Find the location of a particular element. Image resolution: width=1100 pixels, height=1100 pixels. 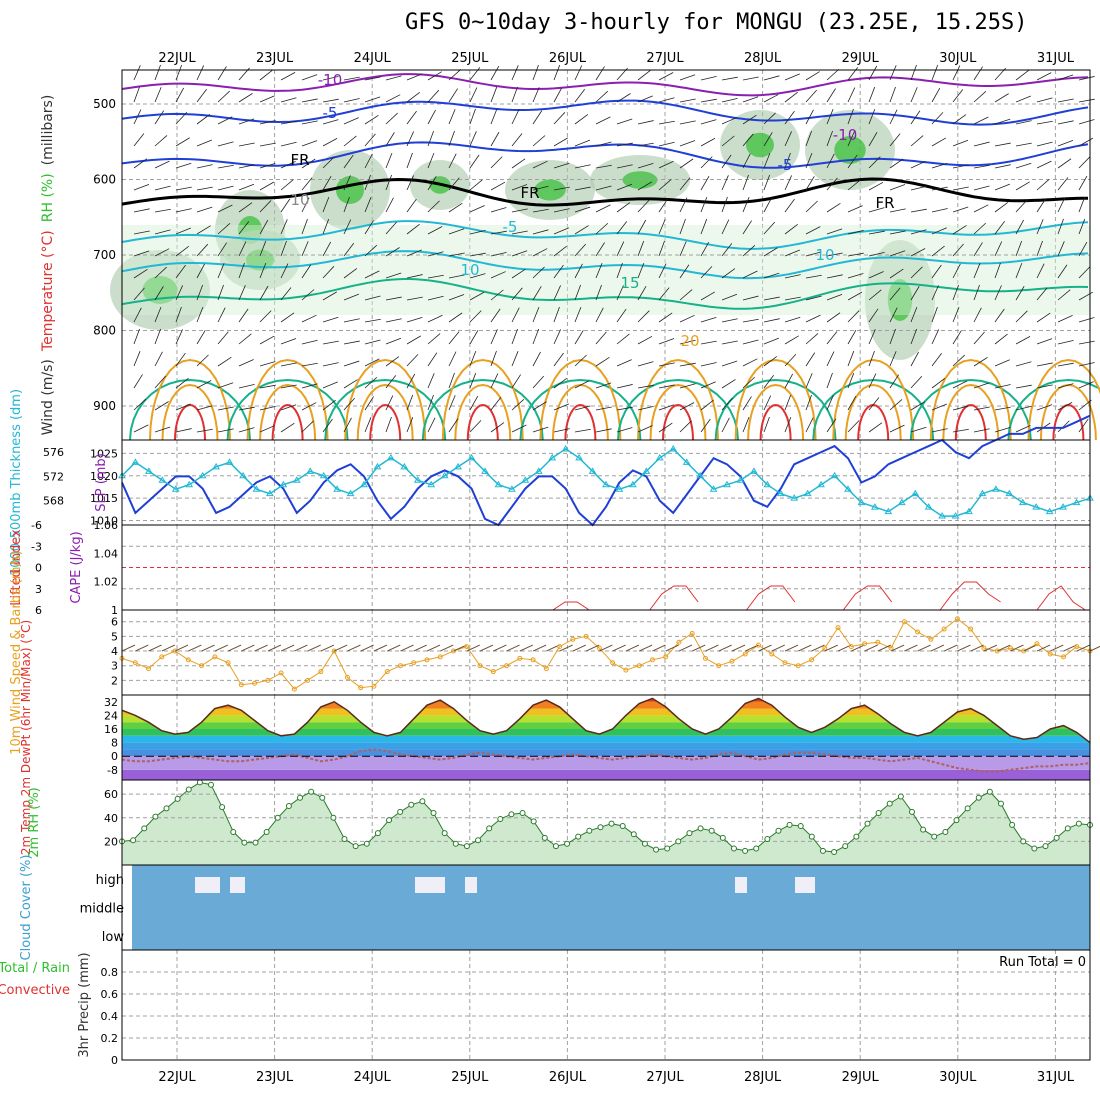

contour-label: -10 is located at coordinates (845, 135).